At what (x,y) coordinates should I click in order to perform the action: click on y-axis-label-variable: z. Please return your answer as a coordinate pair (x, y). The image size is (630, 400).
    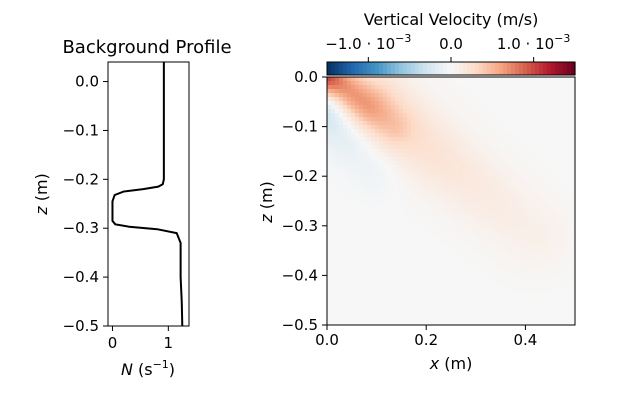
    Looking at the image, I should click on (266, 219).